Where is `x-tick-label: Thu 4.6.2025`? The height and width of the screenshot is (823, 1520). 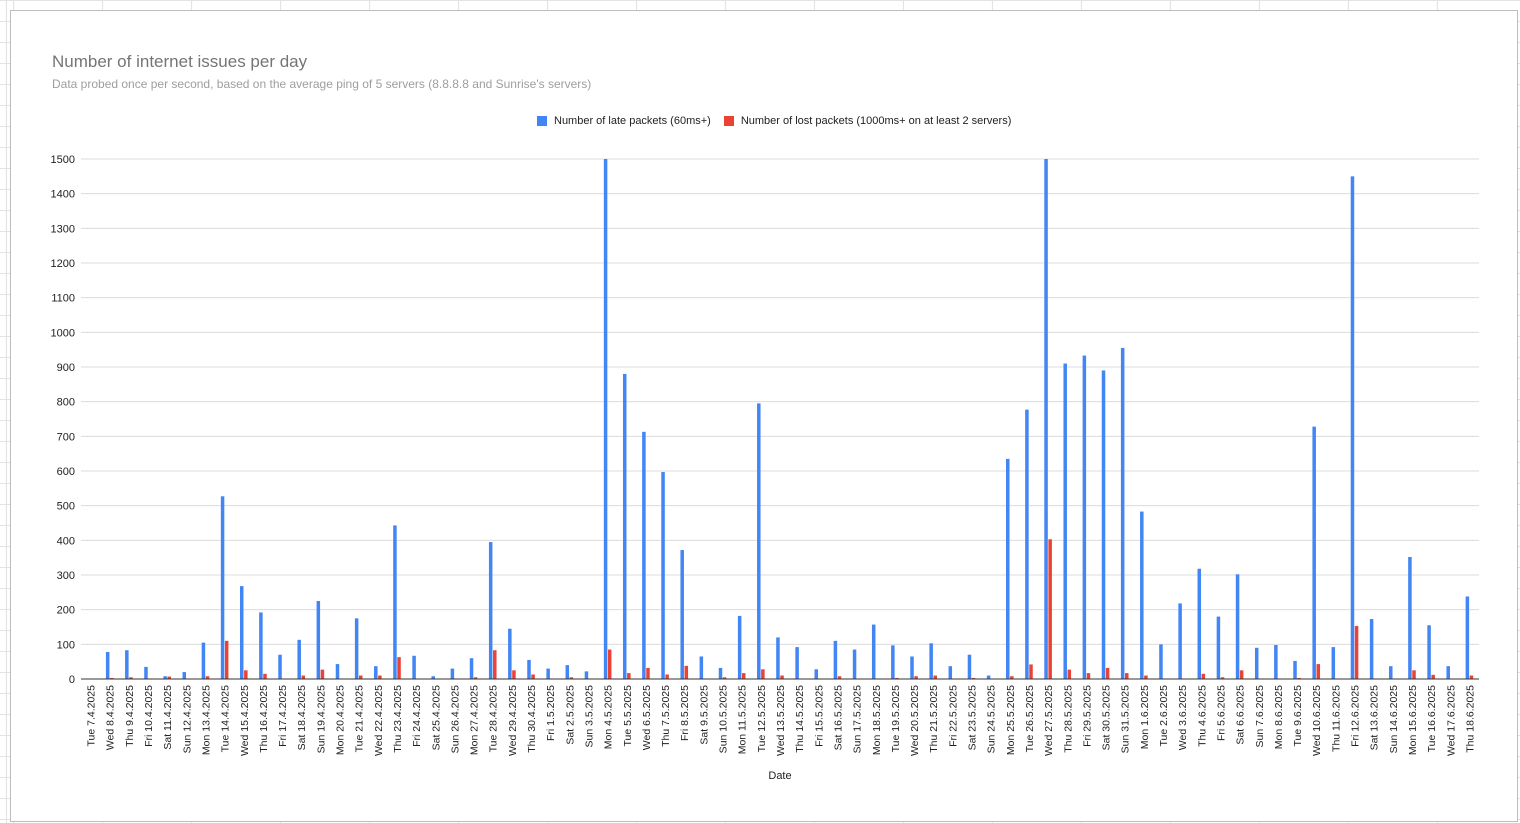
x-tick-label: Thu 4.6.2025 is located at coordinates (1202, 716).